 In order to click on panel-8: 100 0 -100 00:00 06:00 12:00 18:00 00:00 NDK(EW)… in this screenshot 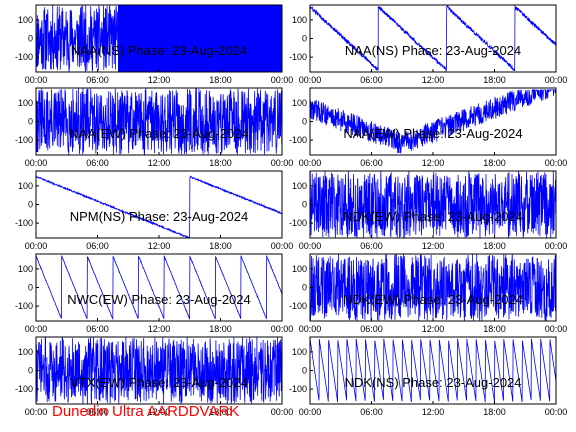, I will do `click(428, 293)`.